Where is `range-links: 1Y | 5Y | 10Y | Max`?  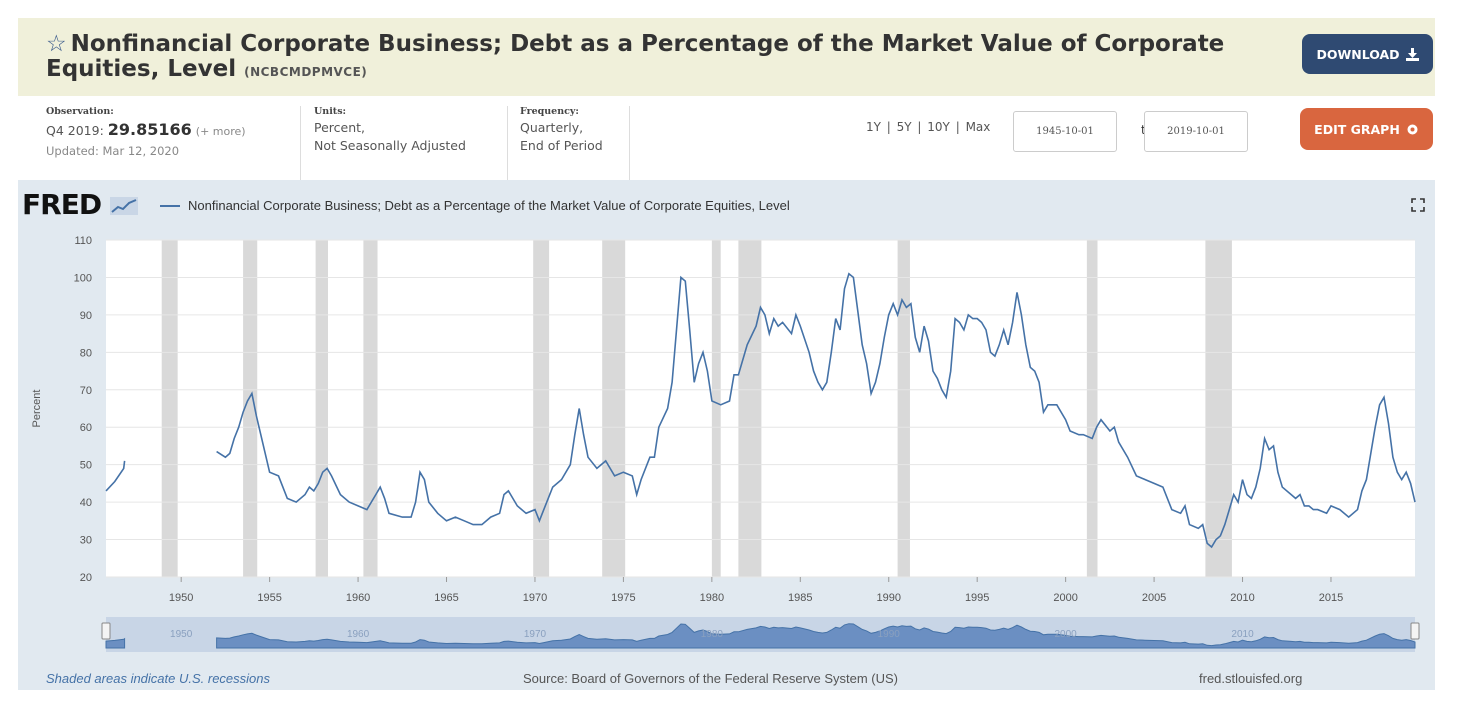 range-links: 1Y | 5Y | 10Y | Max is located at coordinates (928, 127).